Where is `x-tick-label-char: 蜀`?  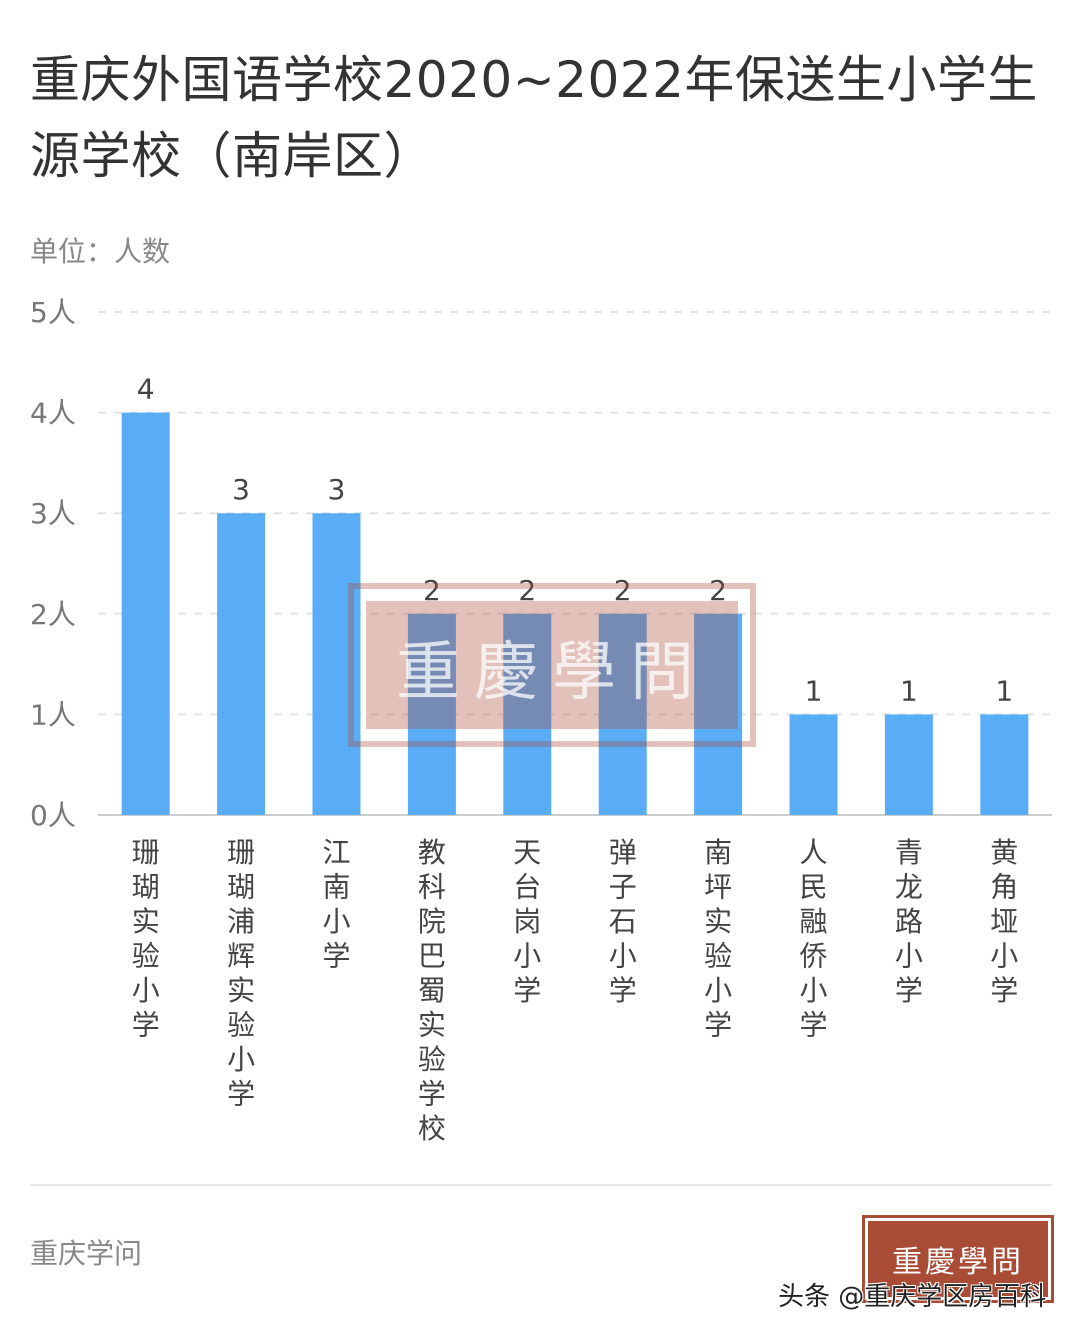
x-tick-label-char: 蜀 is located at coordinates (432, 990).